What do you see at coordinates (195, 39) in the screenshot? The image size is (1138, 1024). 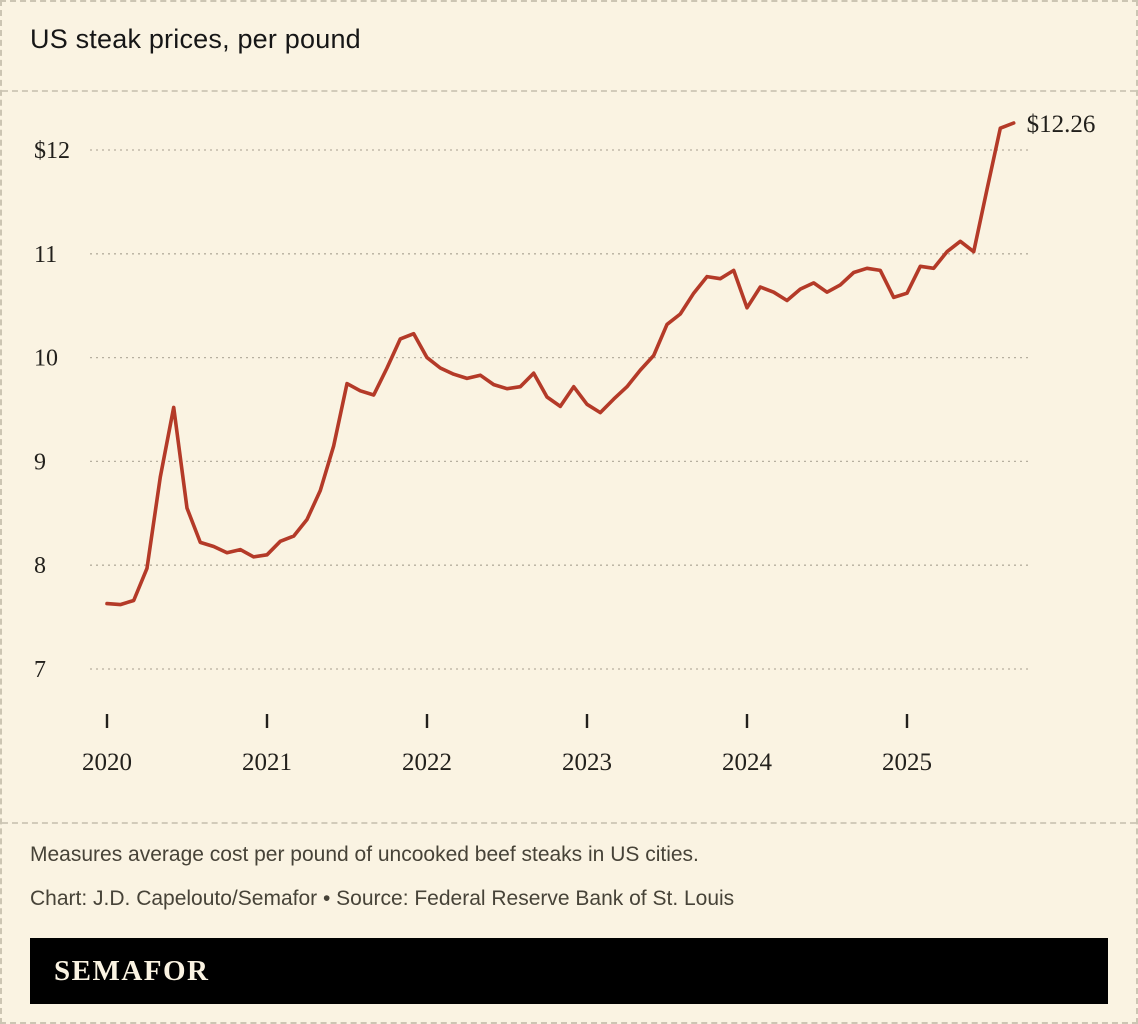 I see `chart-title: US steak prices, per pound` at bounding box center [195, 39].